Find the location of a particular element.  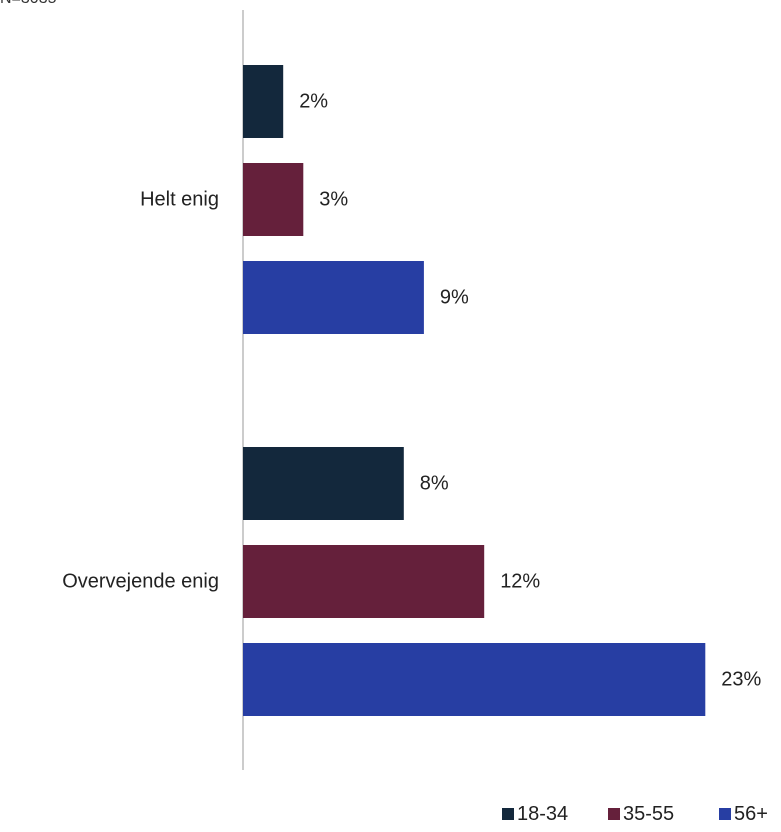

category-label-helt-enig: Helt enig is located at coordinates (179, 200).